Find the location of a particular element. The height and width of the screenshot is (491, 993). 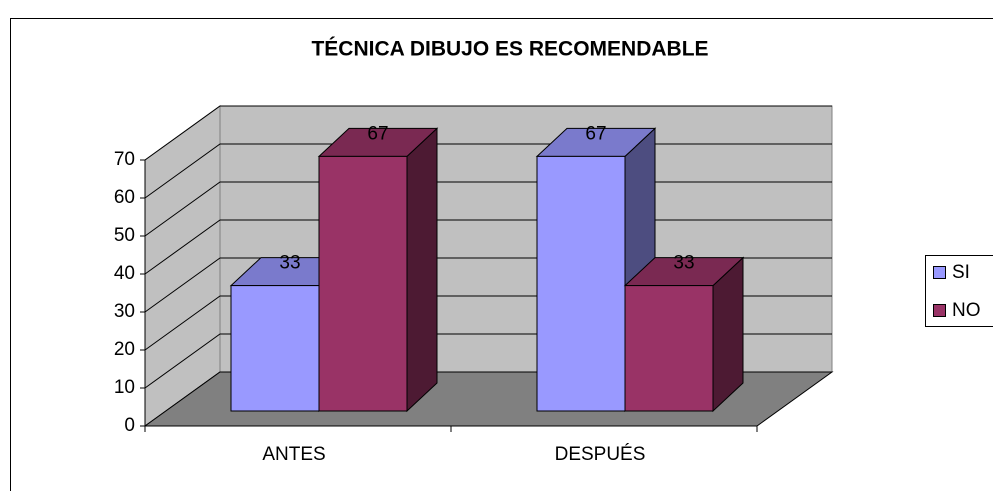

legend-label: SI is located at coordinates (961, 272).